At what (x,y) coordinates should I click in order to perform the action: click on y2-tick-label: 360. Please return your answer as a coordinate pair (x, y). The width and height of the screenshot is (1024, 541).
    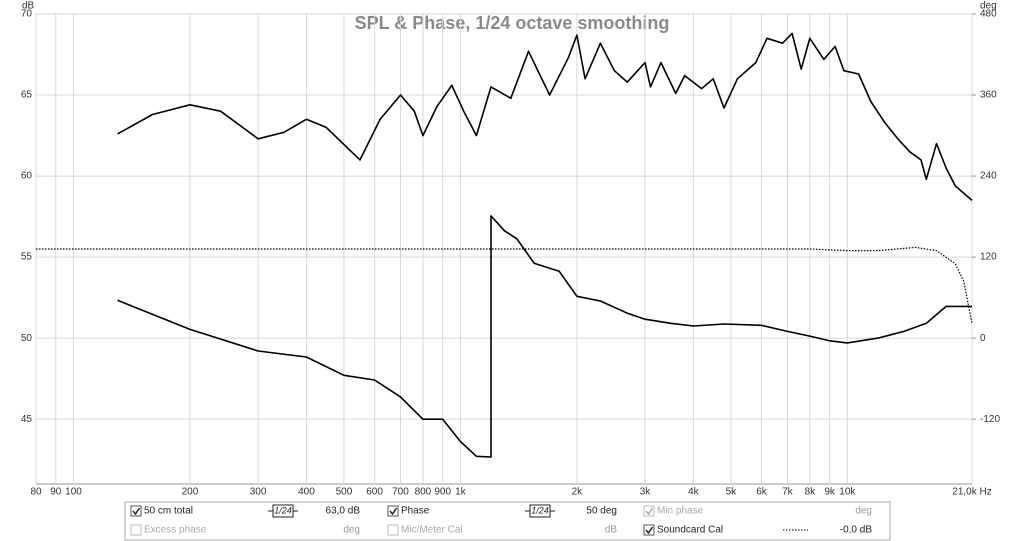
    Looking at the image, I should click on (988, 95).